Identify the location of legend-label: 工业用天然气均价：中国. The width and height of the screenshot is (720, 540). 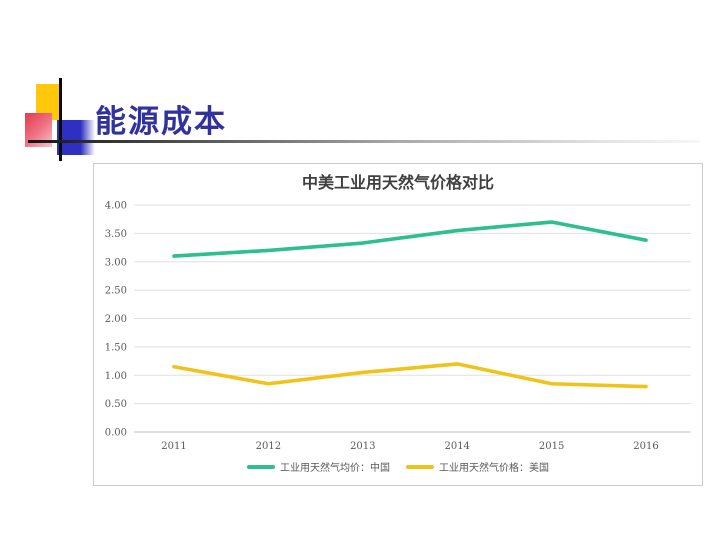
(335, 468).